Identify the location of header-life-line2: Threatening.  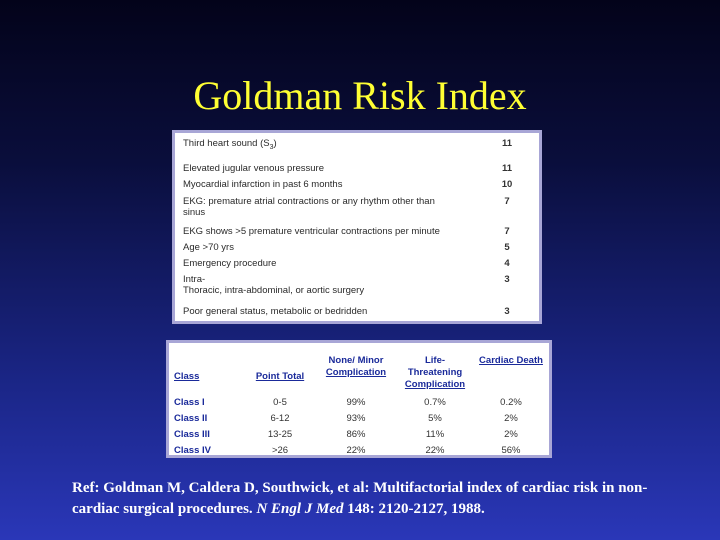
(435, 372).